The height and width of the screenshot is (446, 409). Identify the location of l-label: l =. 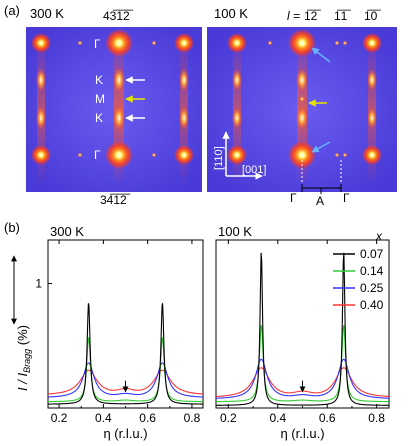
(293, 16).